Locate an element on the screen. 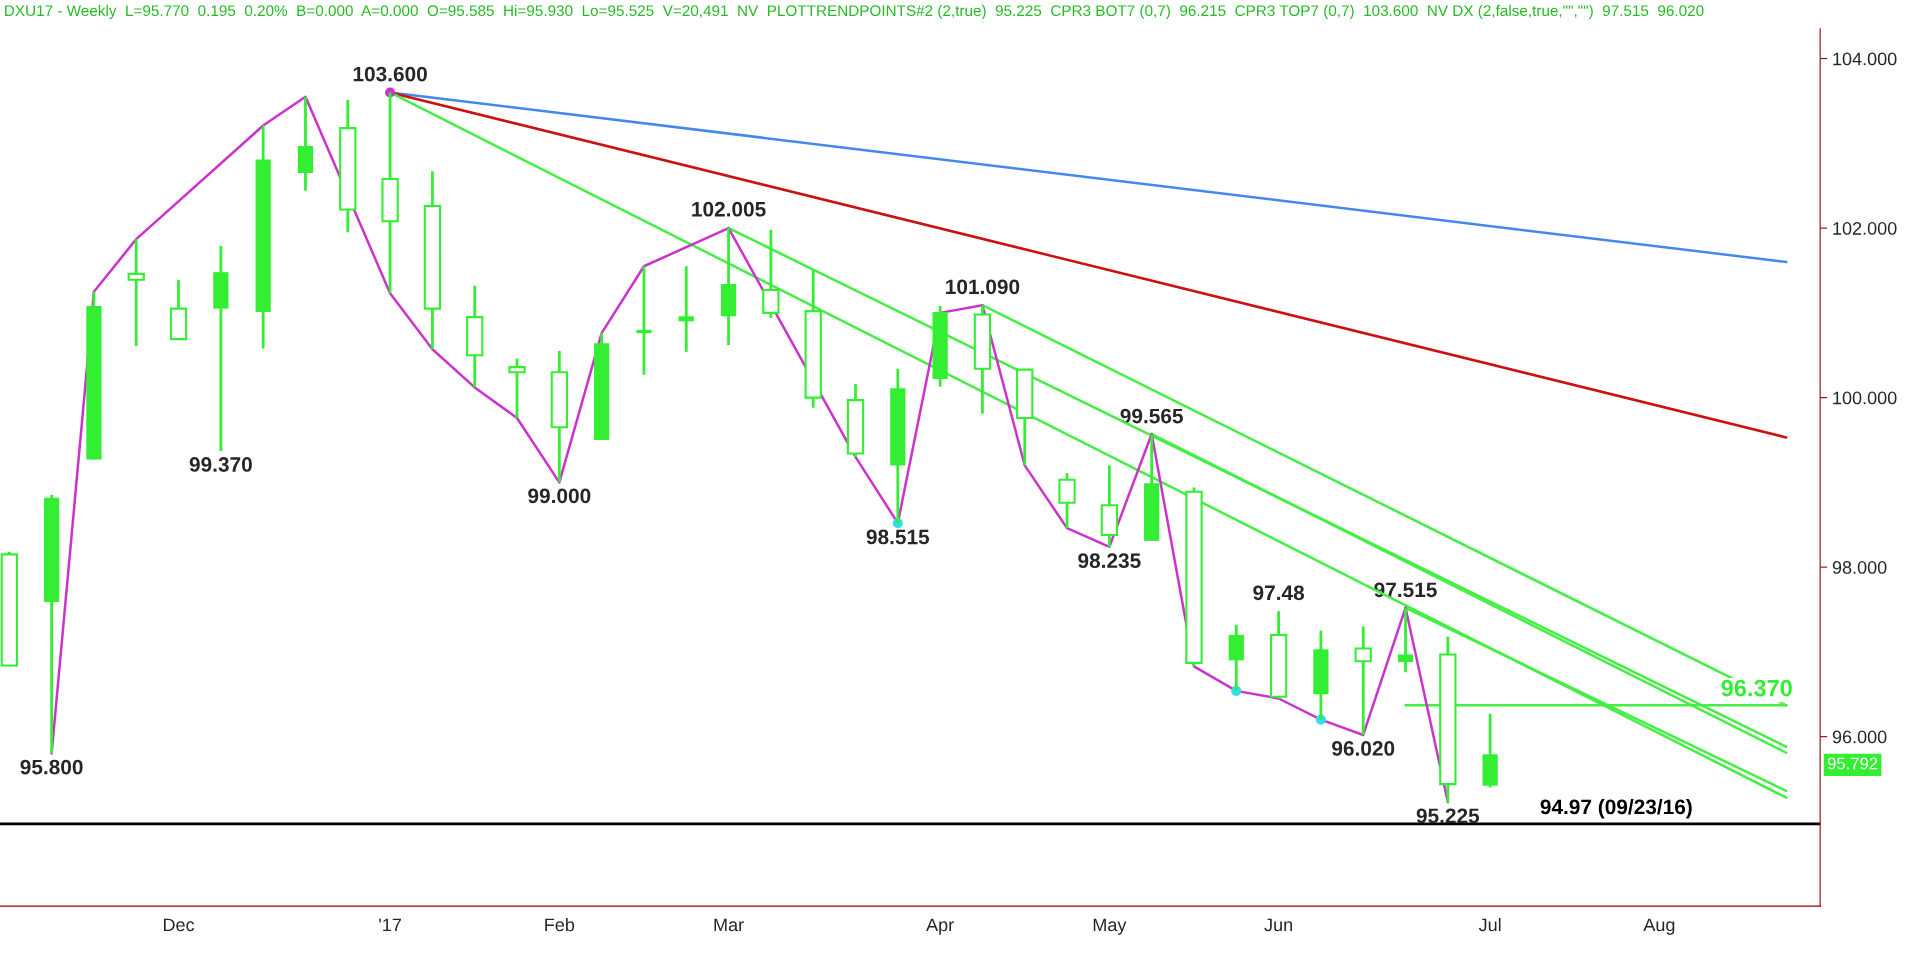 The image size is (1920, 964). x-tick-label: Mar is located at coordinates (729, 925).